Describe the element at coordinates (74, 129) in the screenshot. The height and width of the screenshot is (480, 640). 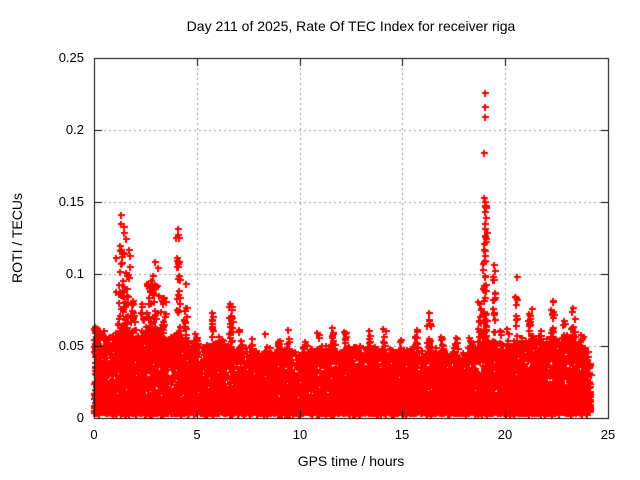
I see `y-tick-label: 0.2` at that location.